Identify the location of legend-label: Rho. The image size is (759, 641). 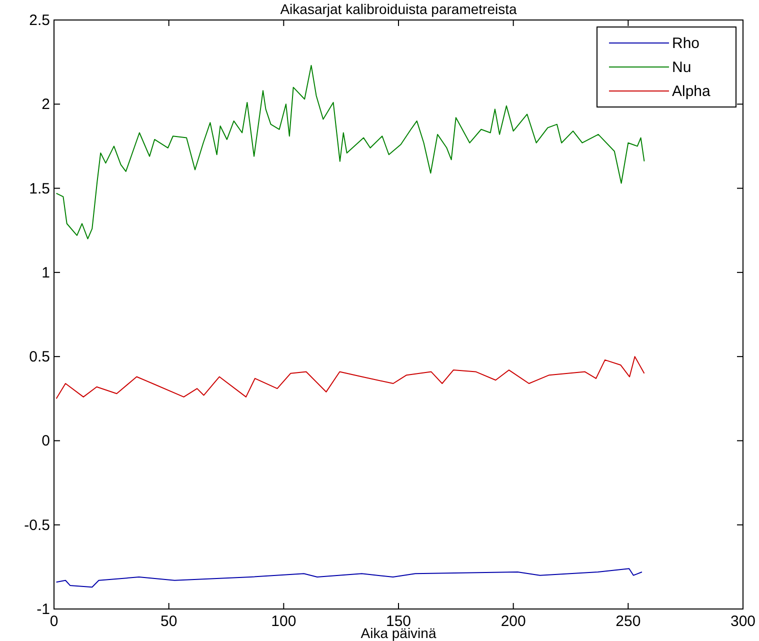
(686, 43).